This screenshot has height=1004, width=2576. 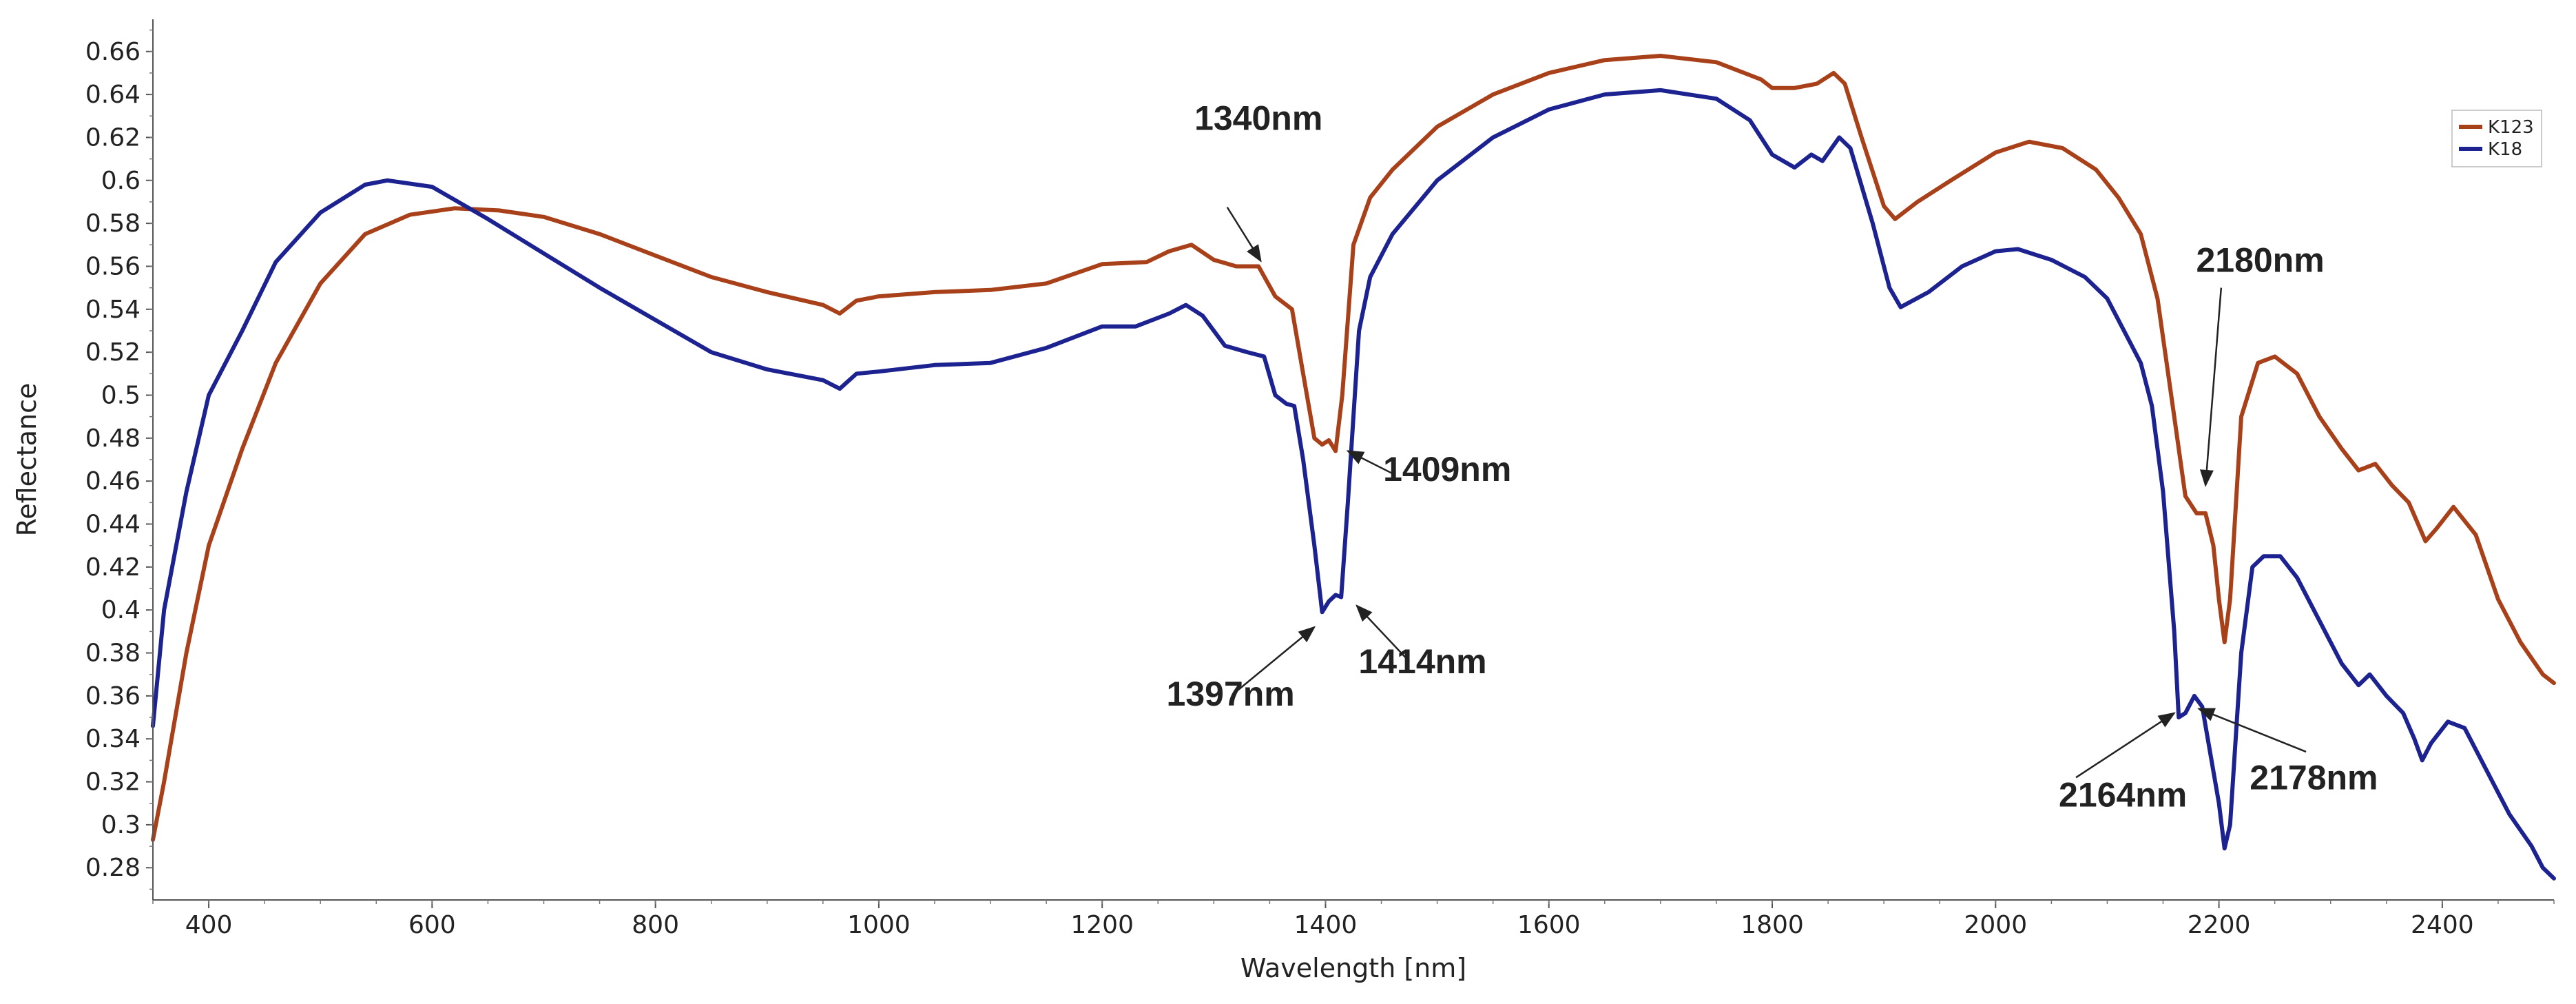 What do you see at coordinates (113, 696) in the screenshot?
I see `y-tick-label: 0.36` at bounding box center [113, 696].